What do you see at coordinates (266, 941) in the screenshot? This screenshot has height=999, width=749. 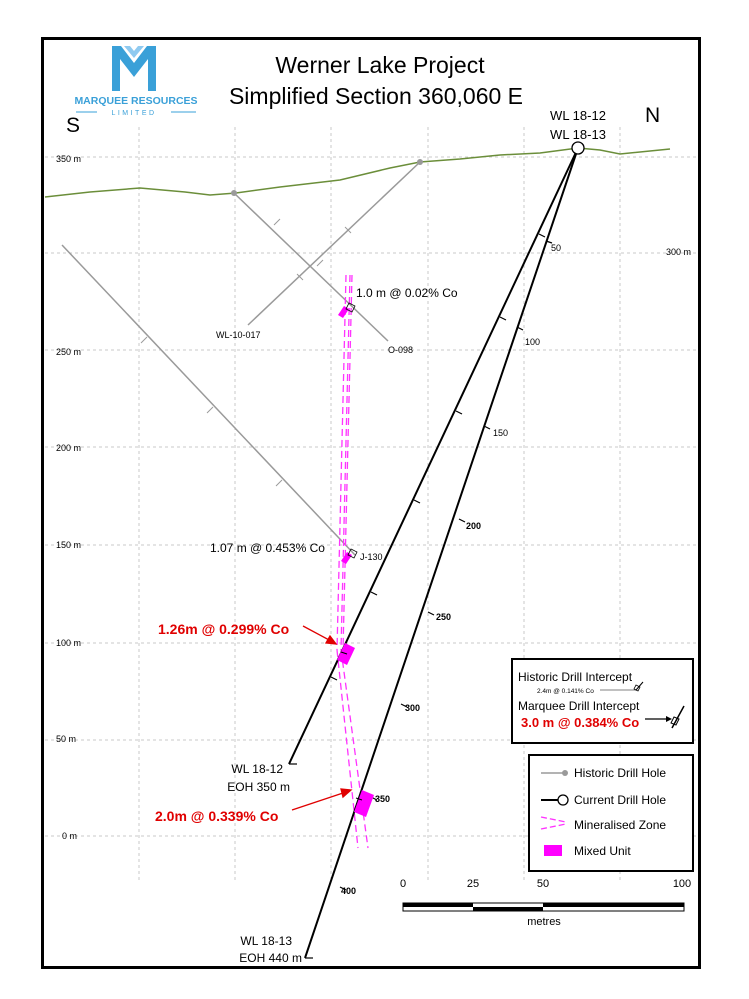 I see `eoh-wl-18-13-name: WL 18-13` at bounding box center [266, 941].